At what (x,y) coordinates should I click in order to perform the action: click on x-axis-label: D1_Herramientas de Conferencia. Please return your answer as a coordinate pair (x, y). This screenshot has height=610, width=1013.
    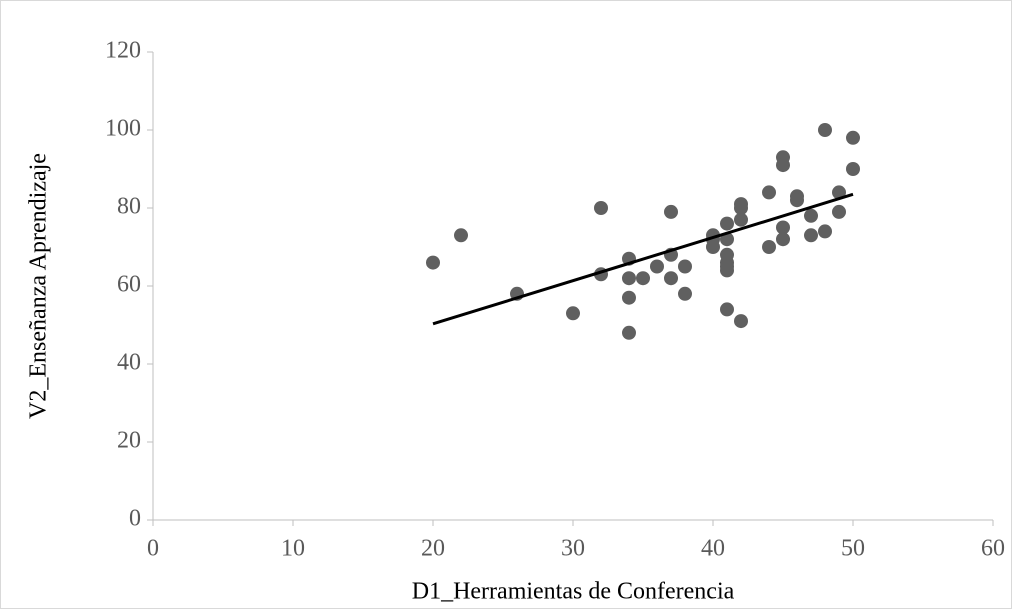
    Looking at the image, I should click on (573, 592).